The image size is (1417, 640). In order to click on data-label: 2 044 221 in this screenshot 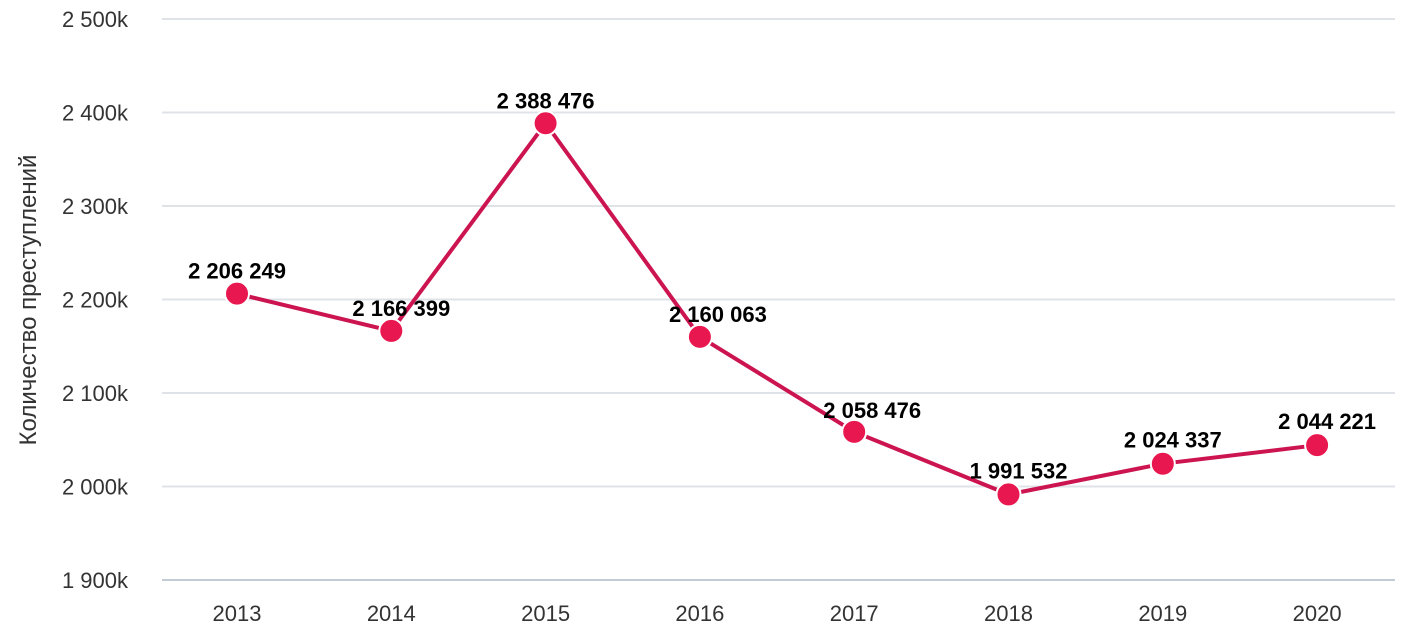, I will do `click(1327, 421)`.